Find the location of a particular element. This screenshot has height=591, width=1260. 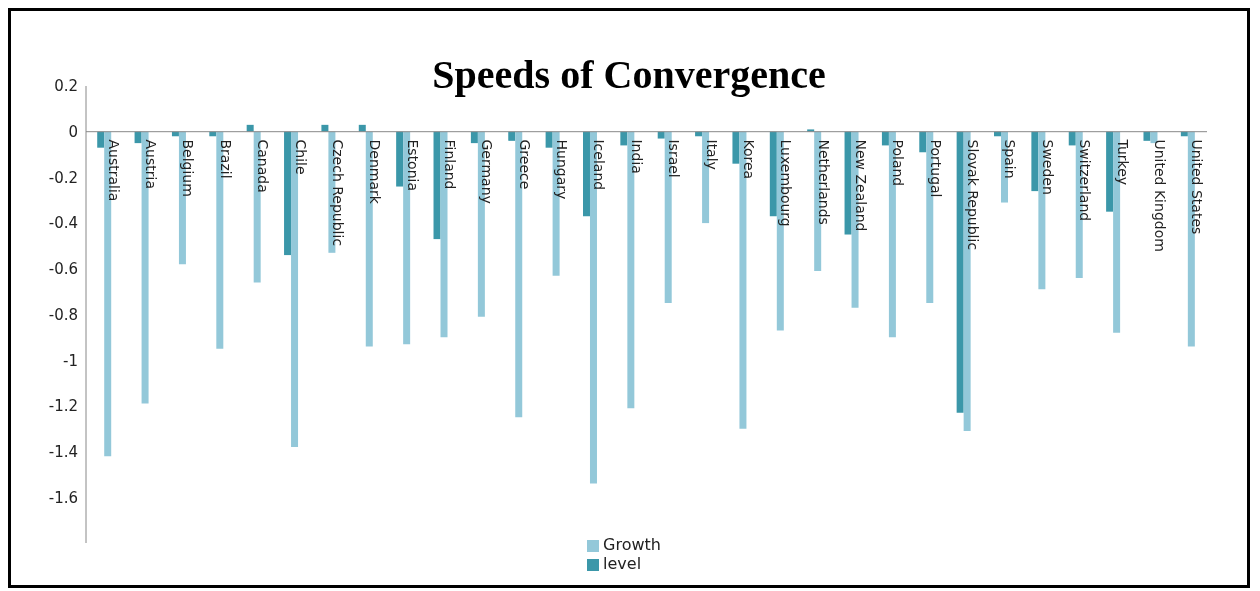

x-tick-label: United Kingdom is located at coordinates (1159, 195).